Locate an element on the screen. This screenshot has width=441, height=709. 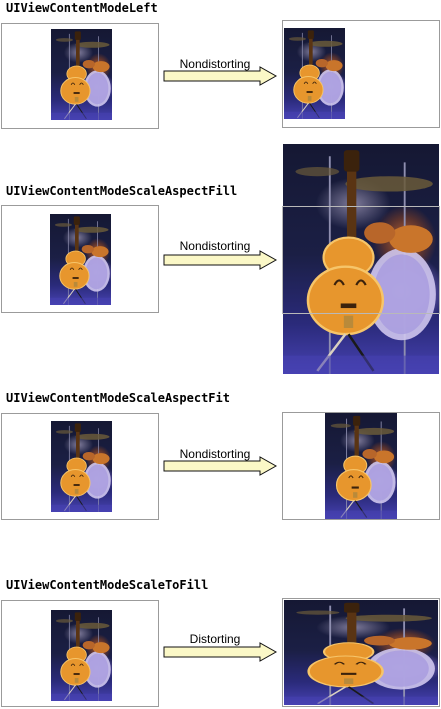
source-frame-left is located at coordinates (80, 76).